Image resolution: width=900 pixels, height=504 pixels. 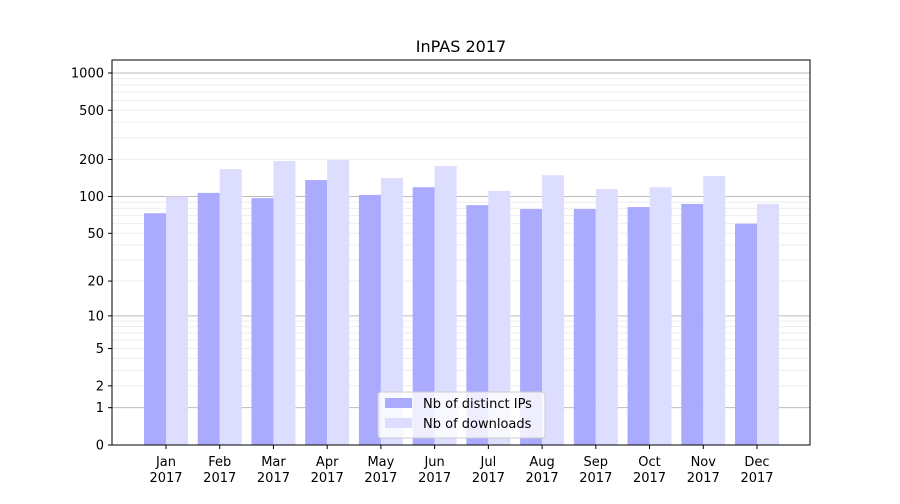 I want to click on x-tick-label: Dec 2017, so click(x=756, y=470).